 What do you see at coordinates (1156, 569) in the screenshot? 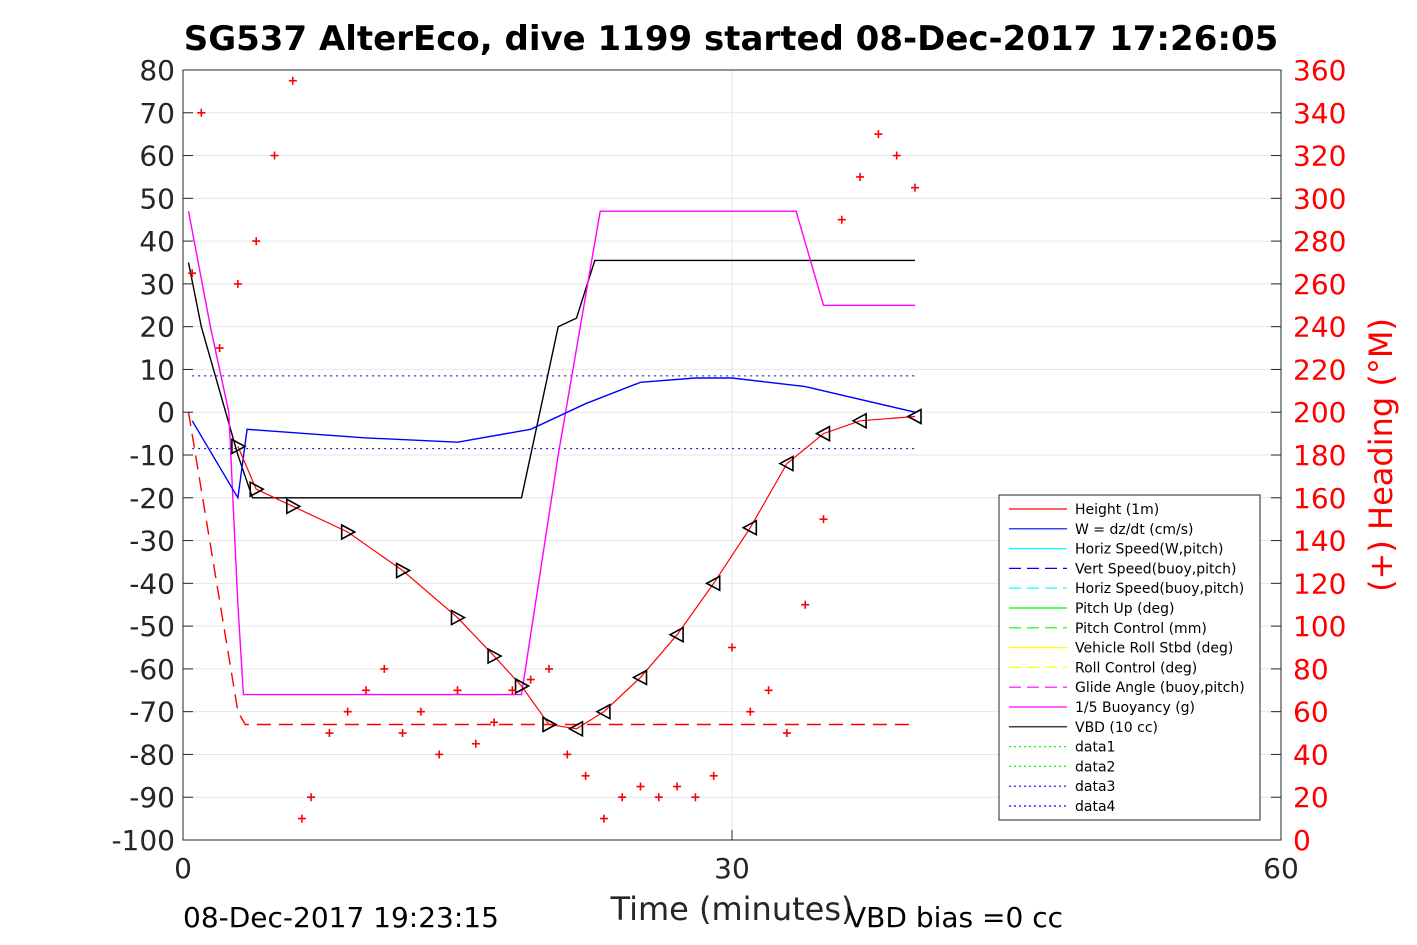
I see `legend-label: Vert Speed(buoy,pitch)` at bounding box center [1156, 569].